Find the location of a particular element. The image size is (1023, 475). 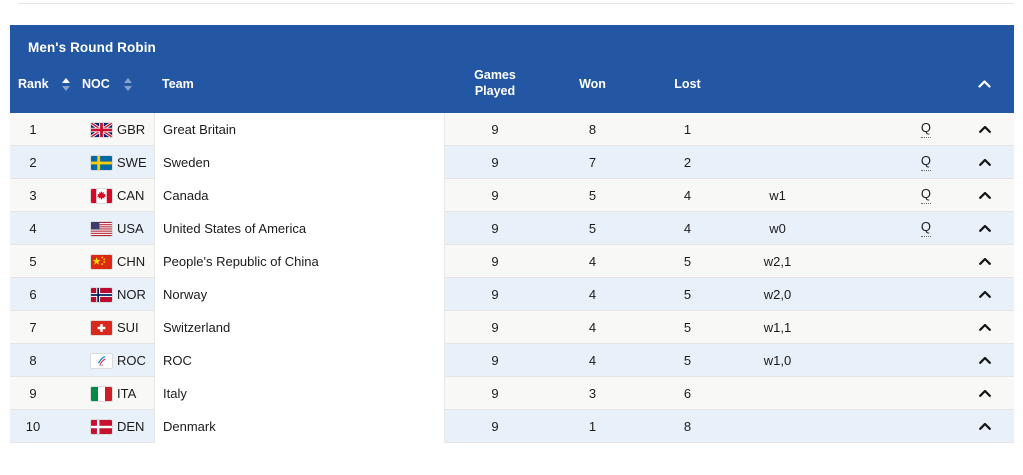

tiebreak-value: w2,0 is located at coordinates (777, 294).